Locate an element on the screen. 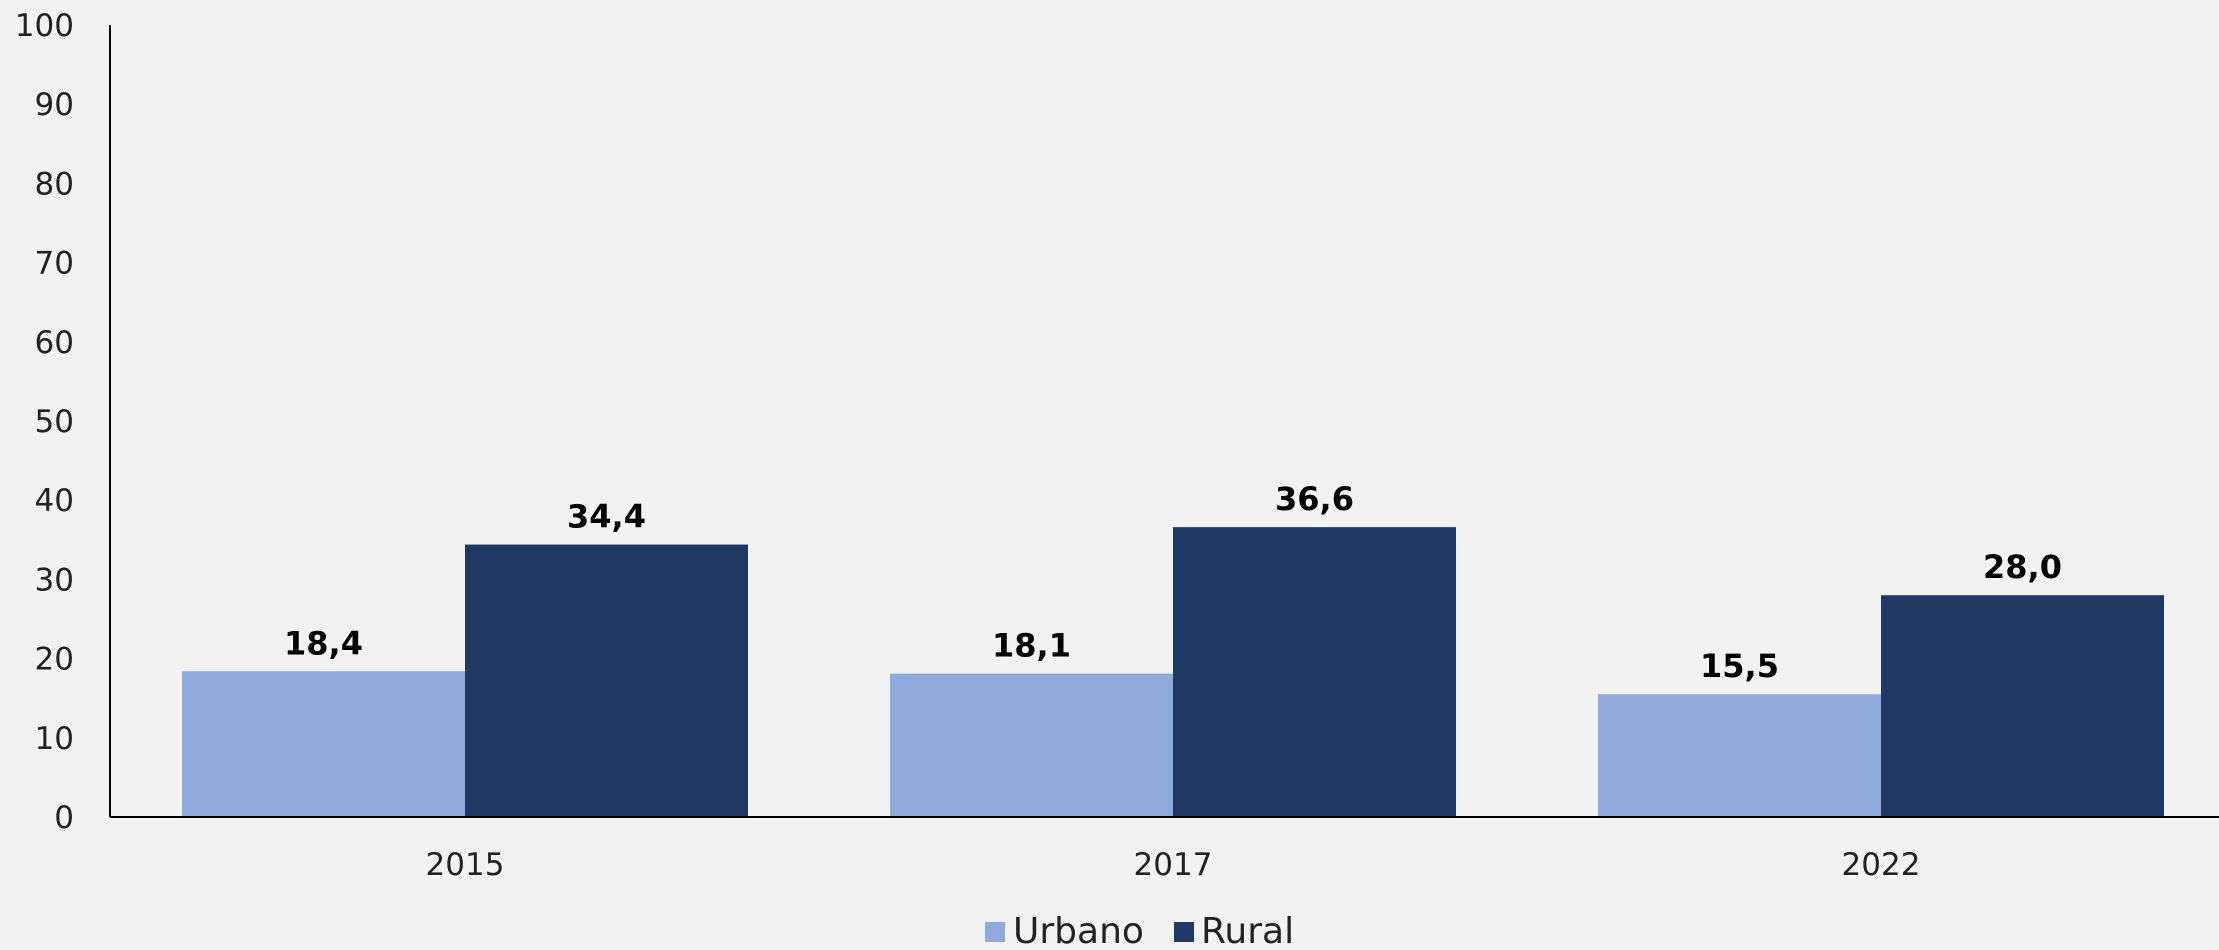 This screenshot has height=950, width=2219. y-tick-label: 60 is located at coordinates (54, 343).